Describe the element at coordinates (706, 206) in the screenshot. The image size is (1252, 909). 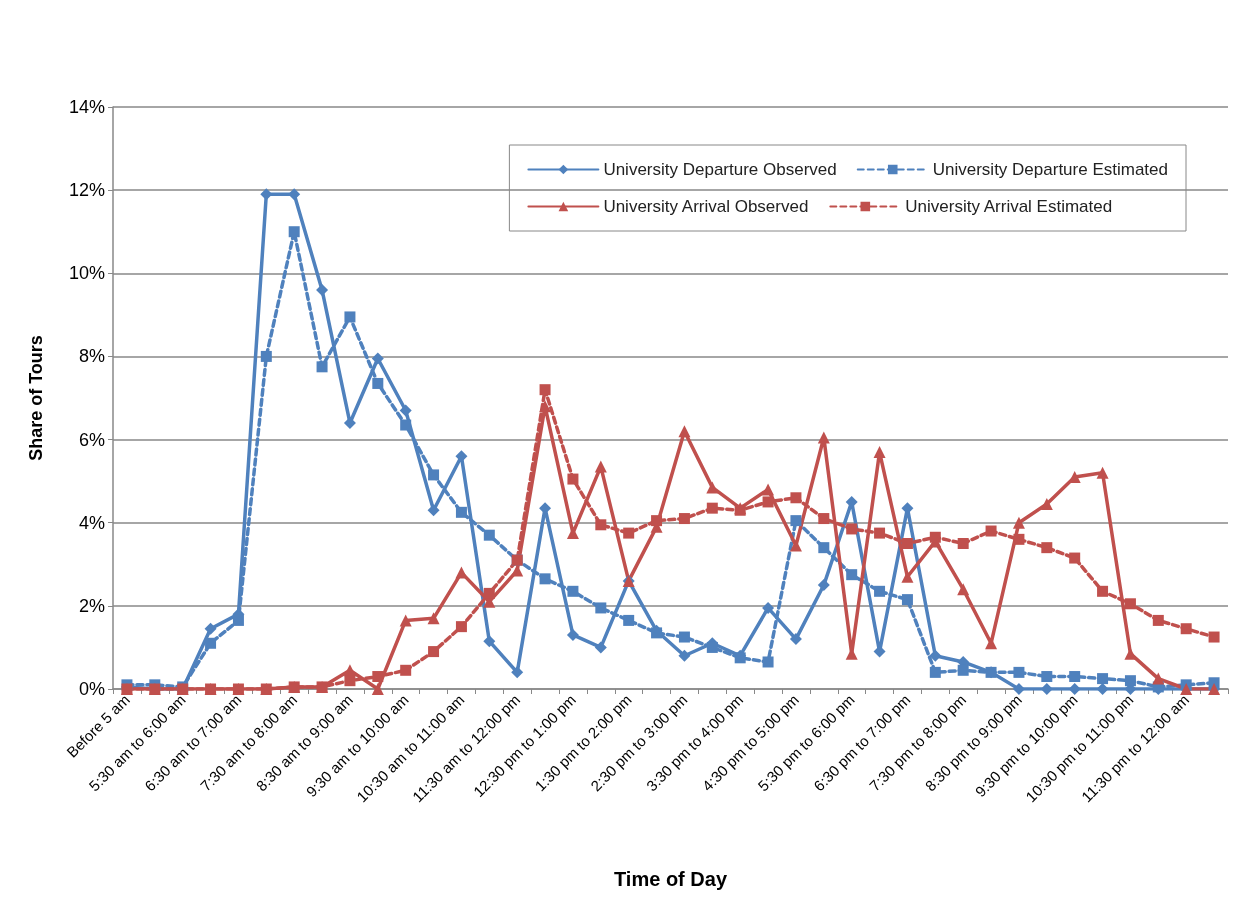
I see `legend-label: University Arrival Observed` at that location.